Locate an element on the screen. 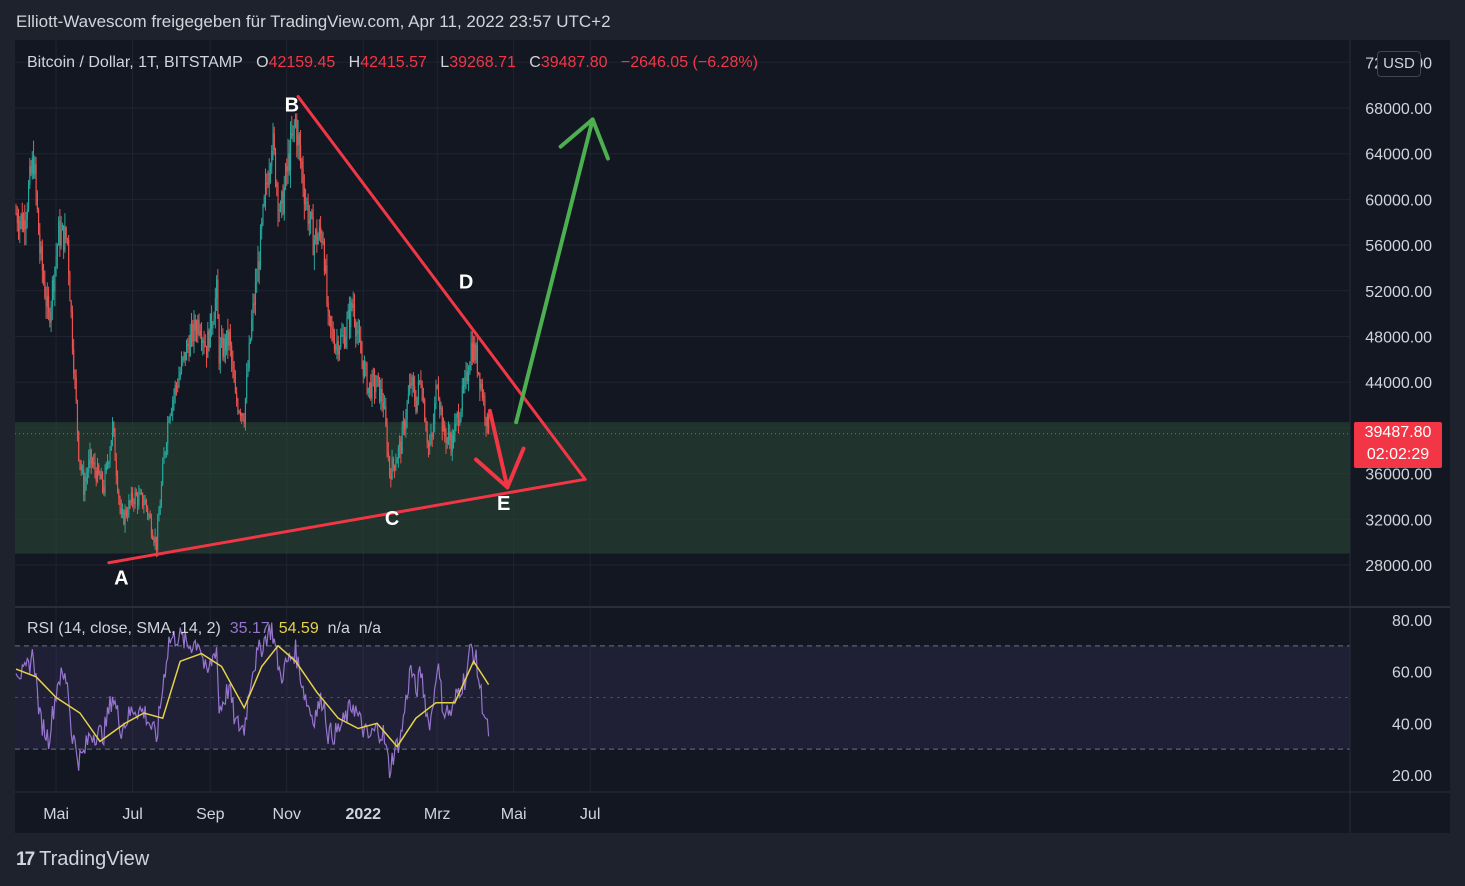 The image size is (1465, 886). footer: 17 TradingView is located at coordinates (82, 859).